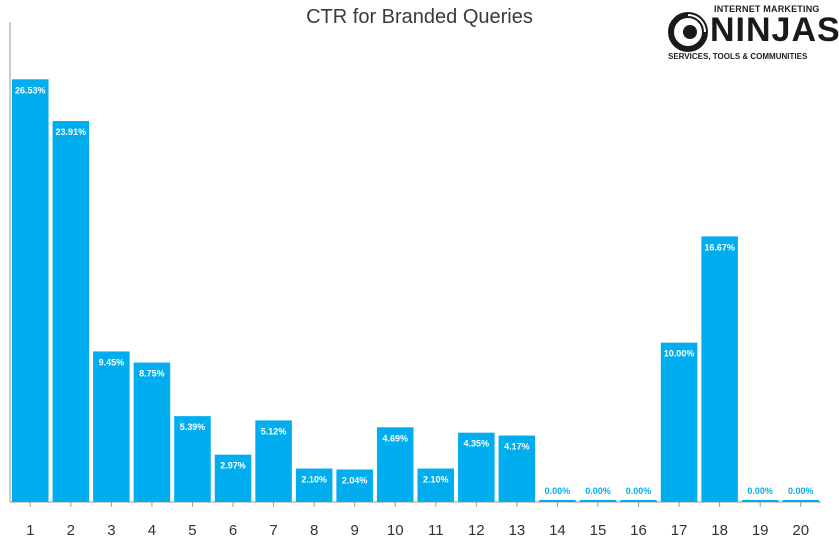  Describe the element at coordinates (477, 444) in the screenshot. I see `data-label-12: 4.35%` at that location.